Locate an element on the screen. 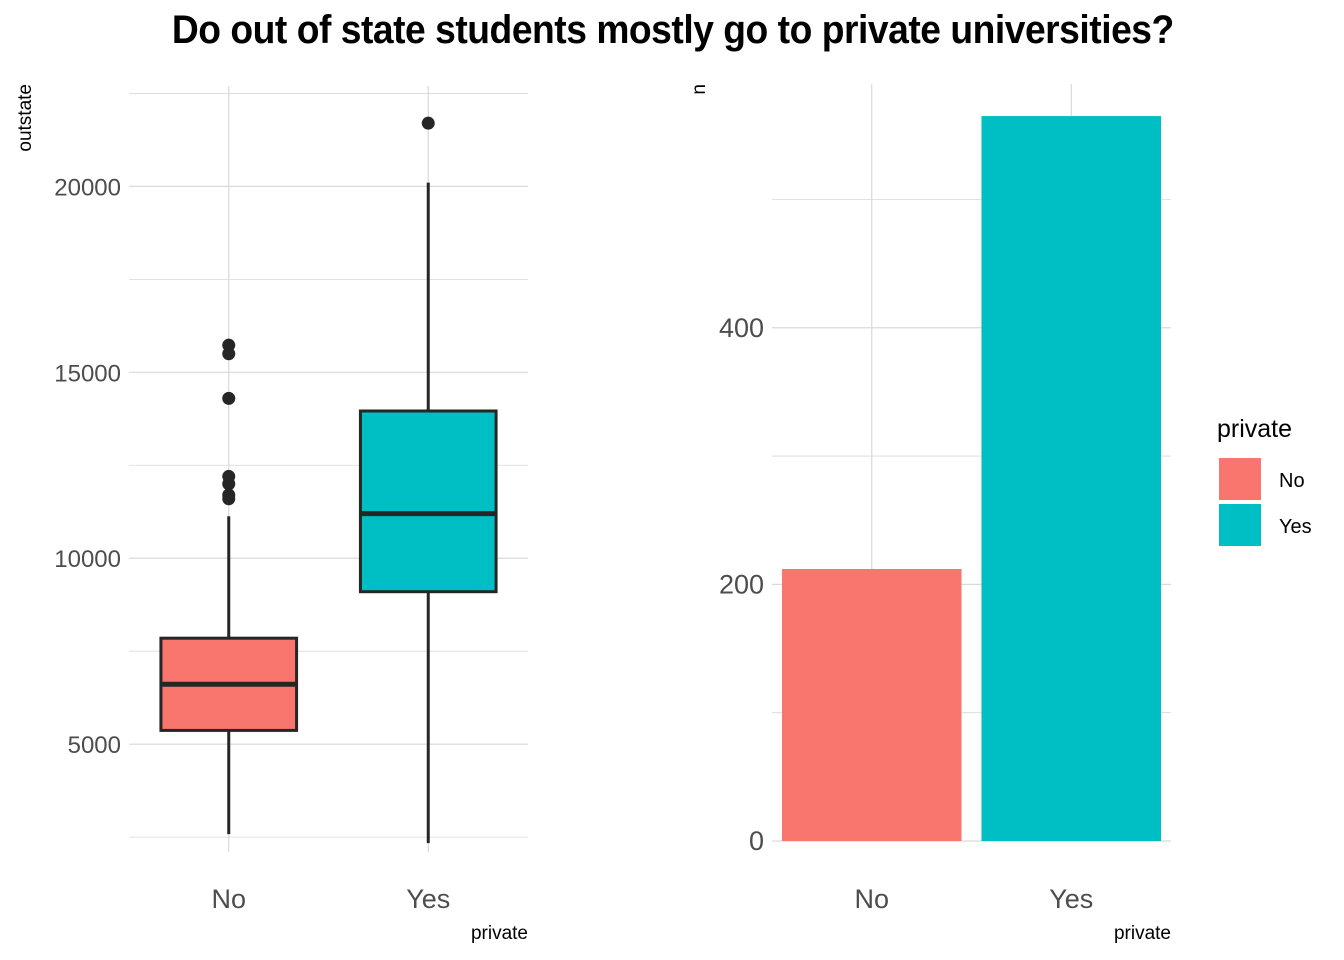 The width and height of the screenshot is (1344, 960). y-tick-label: 20000 is located at coordinates (87, 187).